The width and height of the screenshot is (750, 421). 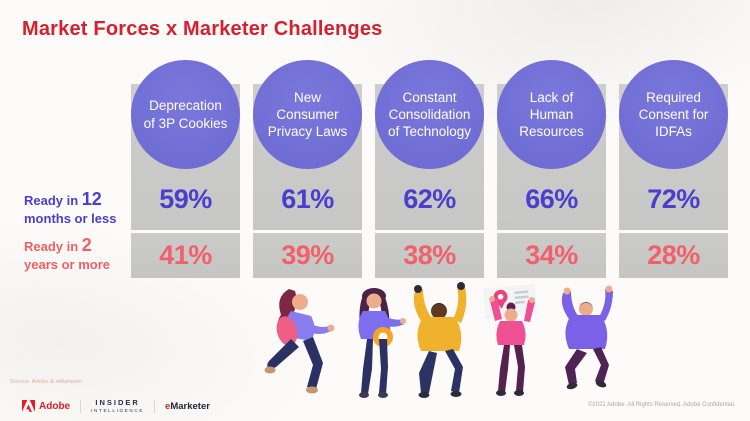 I want to click on insider-intelligence-logo: INSIDER INTELLIGENCE, so click(x=118, y=405).